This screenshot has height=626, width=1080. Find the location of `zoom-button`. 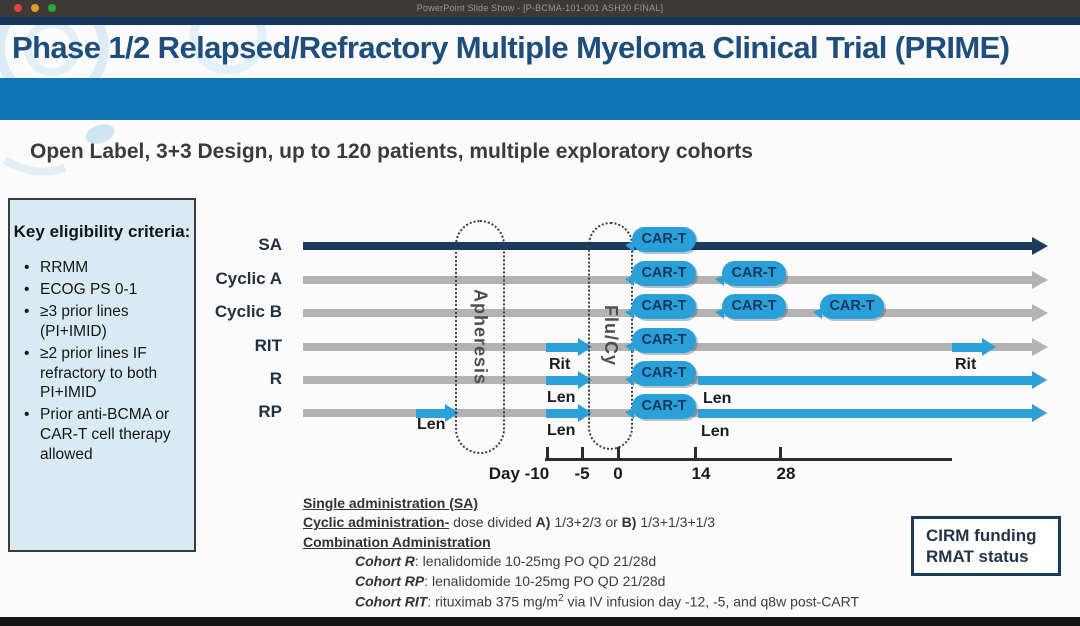

zoom-button is located at coordinates (52, 8).